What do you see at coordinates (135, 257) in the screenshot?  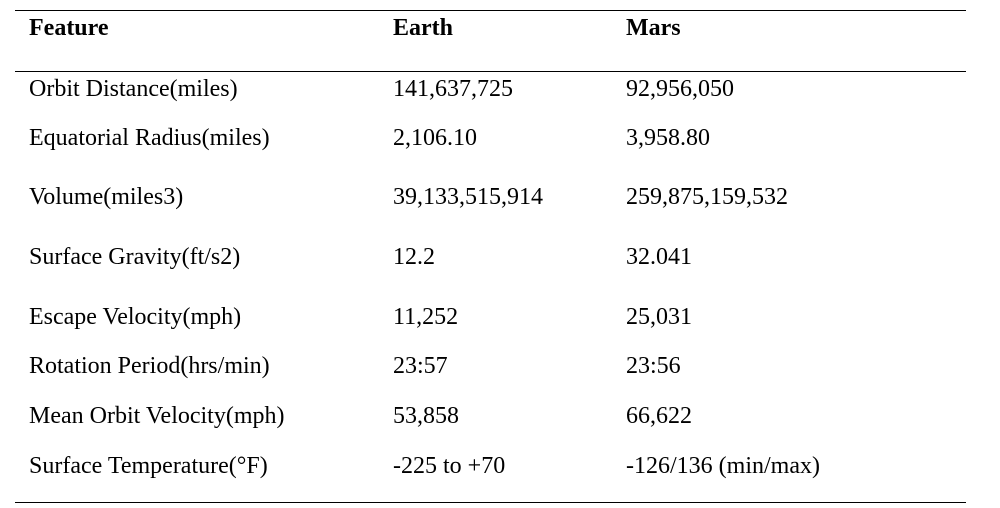 I see `row-3-feature: Surface Gravity(ft/s2)` at bounding box center [135, 257].